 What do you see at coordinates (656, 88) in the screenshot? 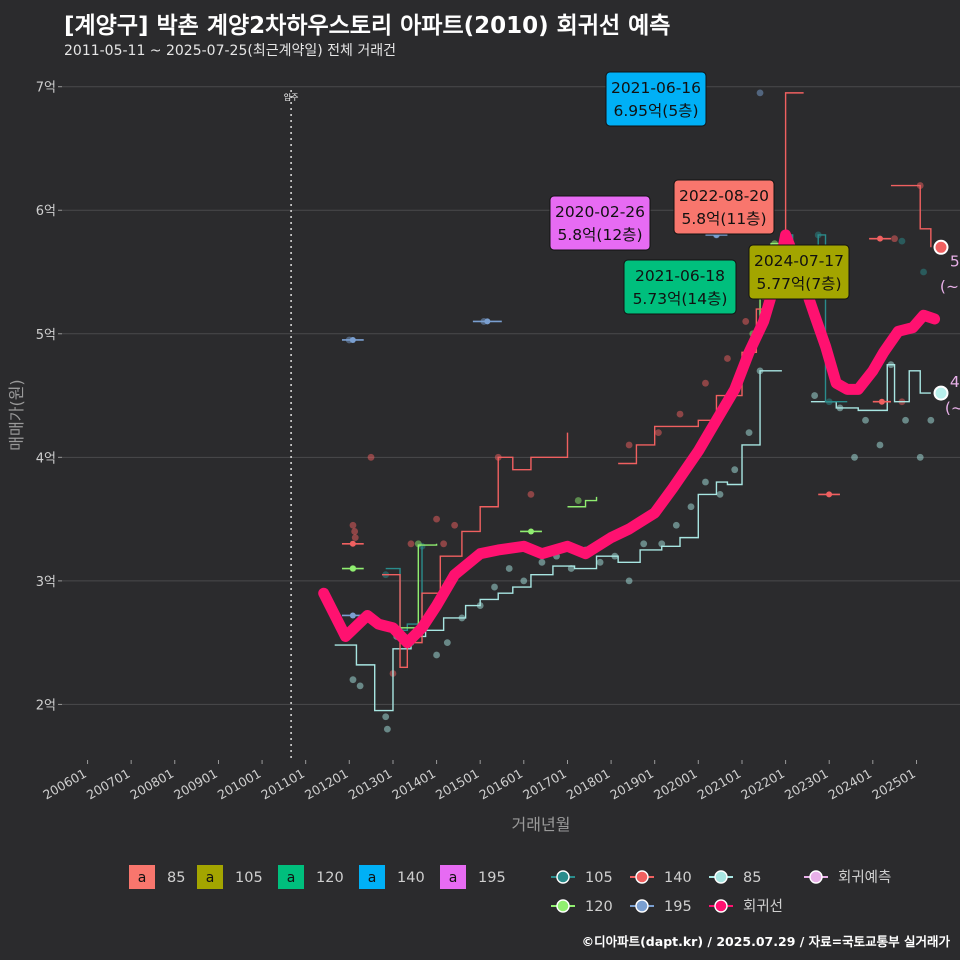
I see `callout-text: 2021-06-16` at bounding box center [656, 88].